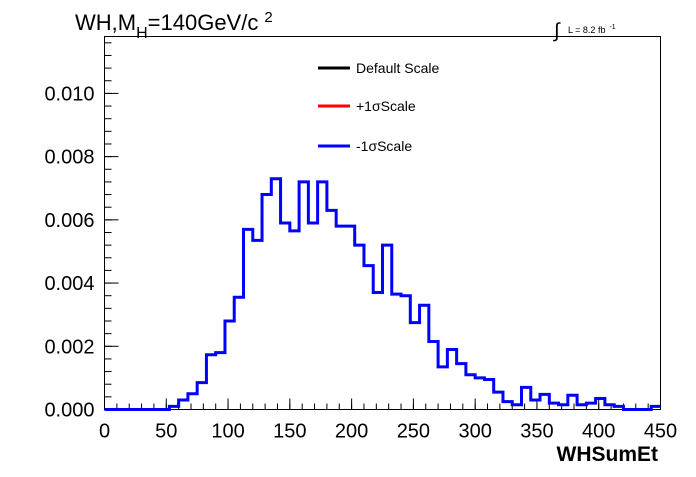 The height and width of the screenshot is (477, 696). What do you see at coordinates (69, 347) in the screenshot?
I see `y-tick-label: 0.002` at bounding box center [69, 347].